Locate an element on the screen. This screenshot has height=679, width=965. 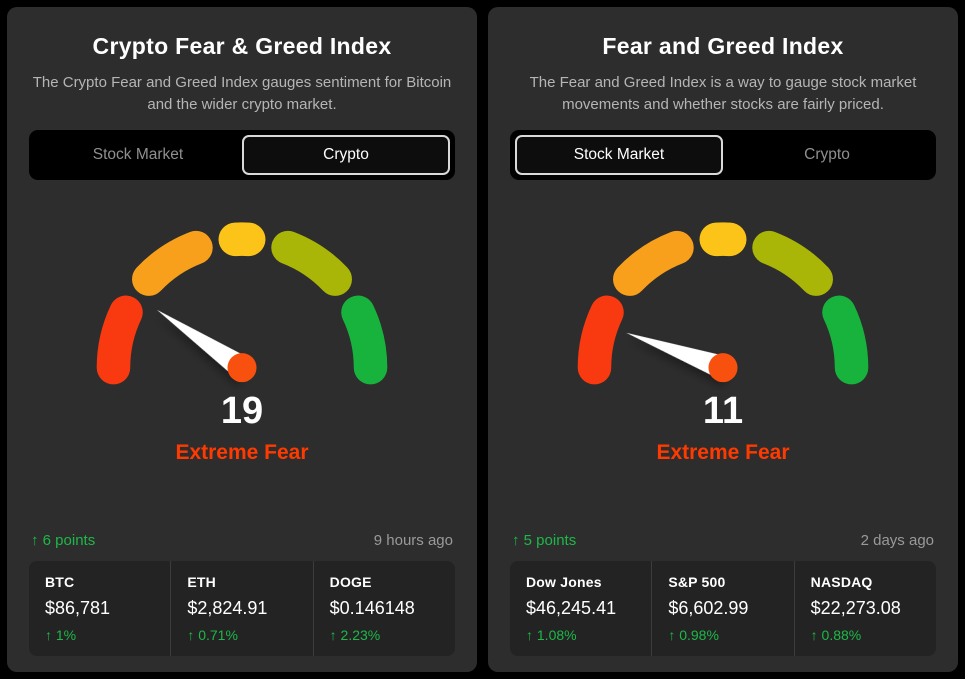
change-indicator: ↑ 6 points is located at coordinates (63, 540).